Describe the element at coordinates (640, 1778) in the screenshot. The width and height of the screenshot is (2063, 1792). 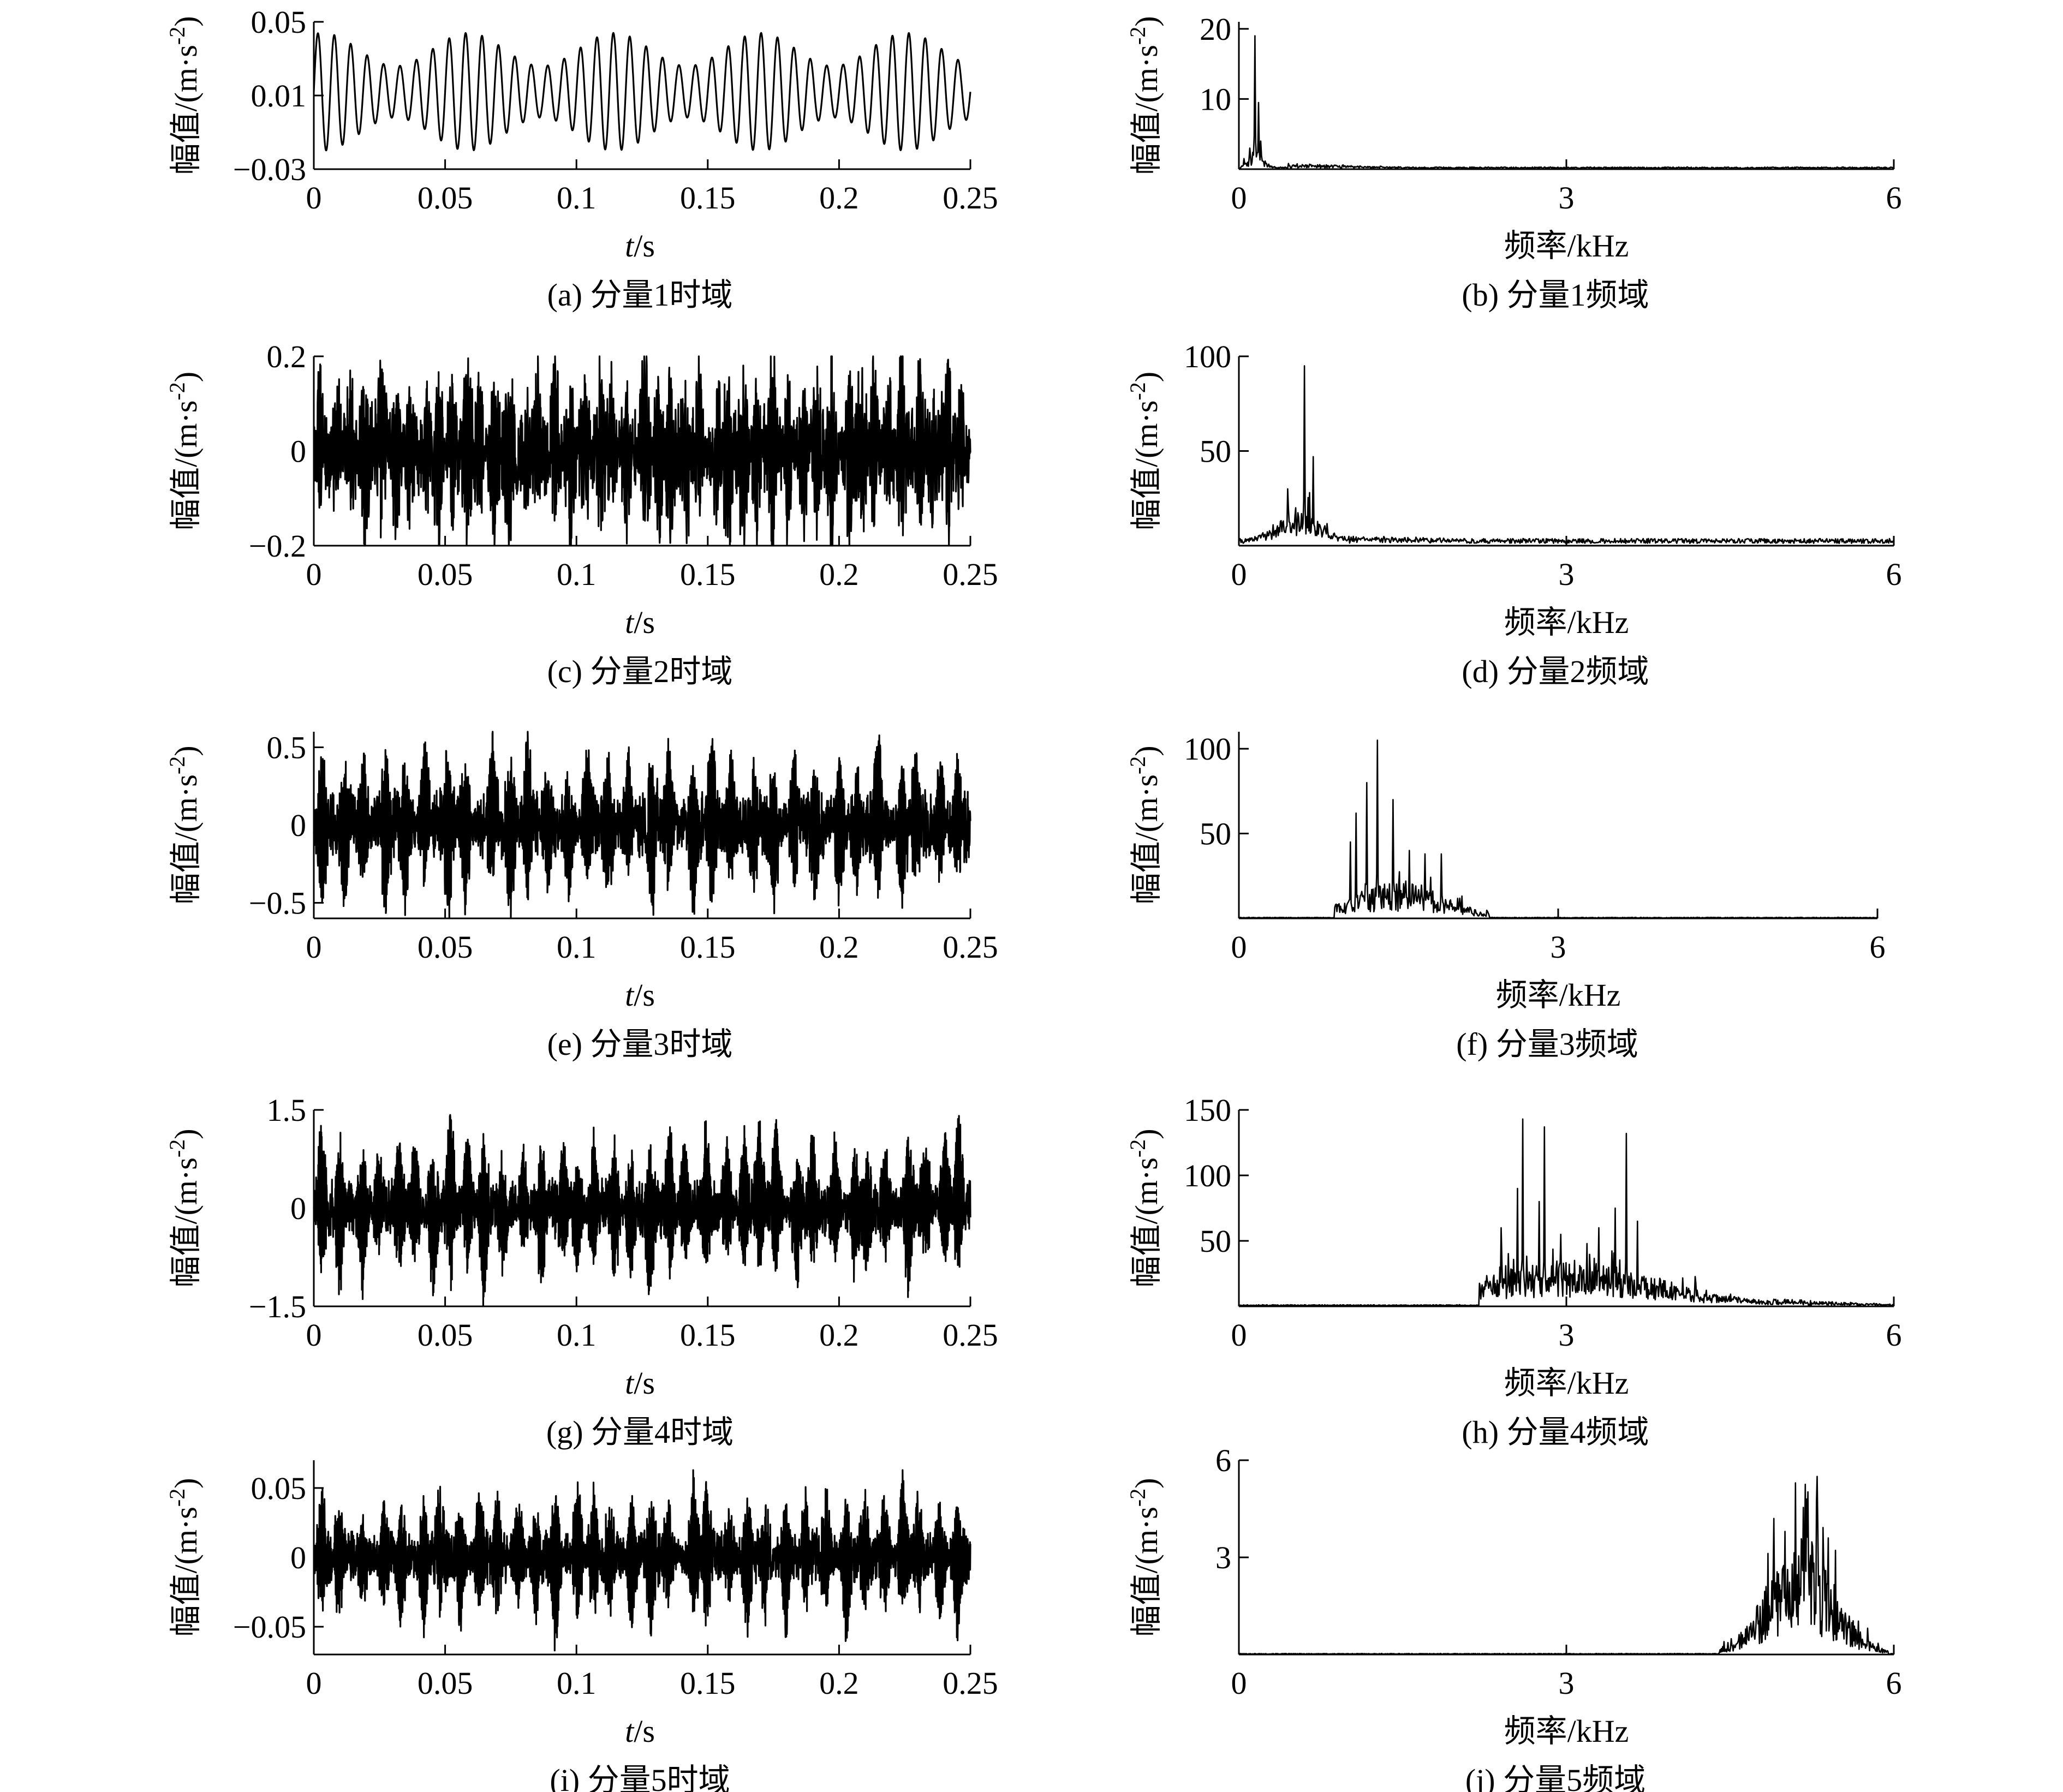
I see `panel-caption: (i) 分量5时域` at that location.